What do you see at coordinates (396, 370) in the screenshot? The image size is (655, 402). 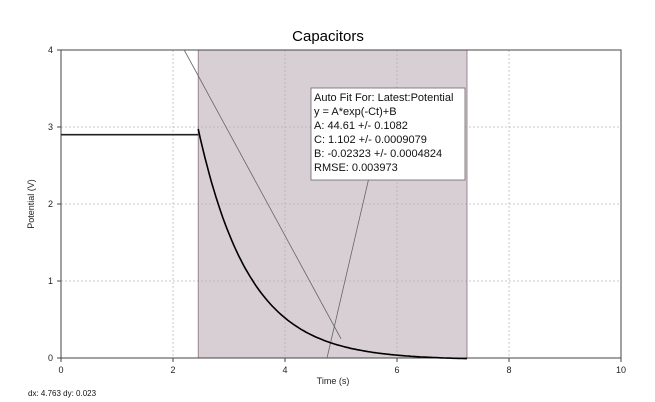 I see `x-tick-label-3: 6` at bounding box center [396, 370].